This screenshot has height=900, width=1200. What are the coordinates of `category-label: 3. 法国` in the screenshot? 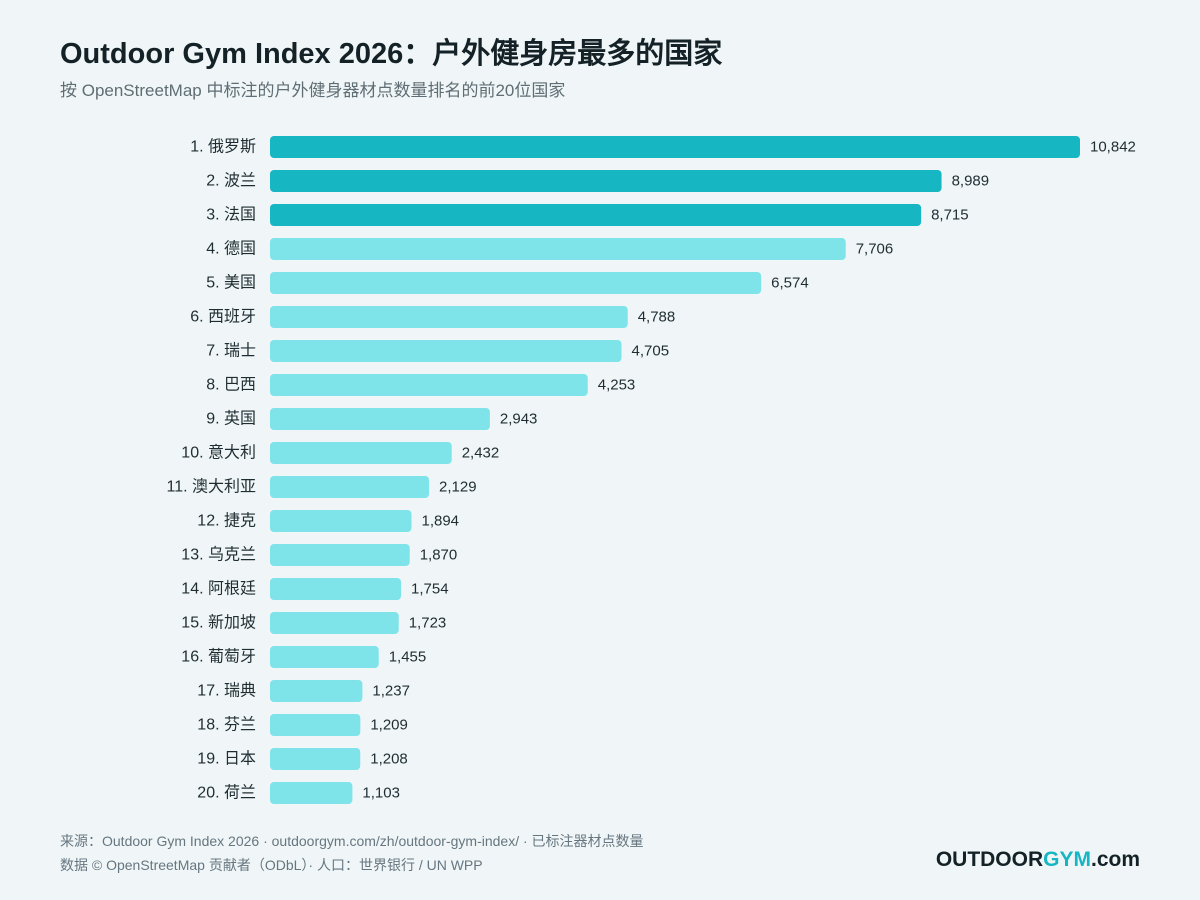 It's located at (231, 215).